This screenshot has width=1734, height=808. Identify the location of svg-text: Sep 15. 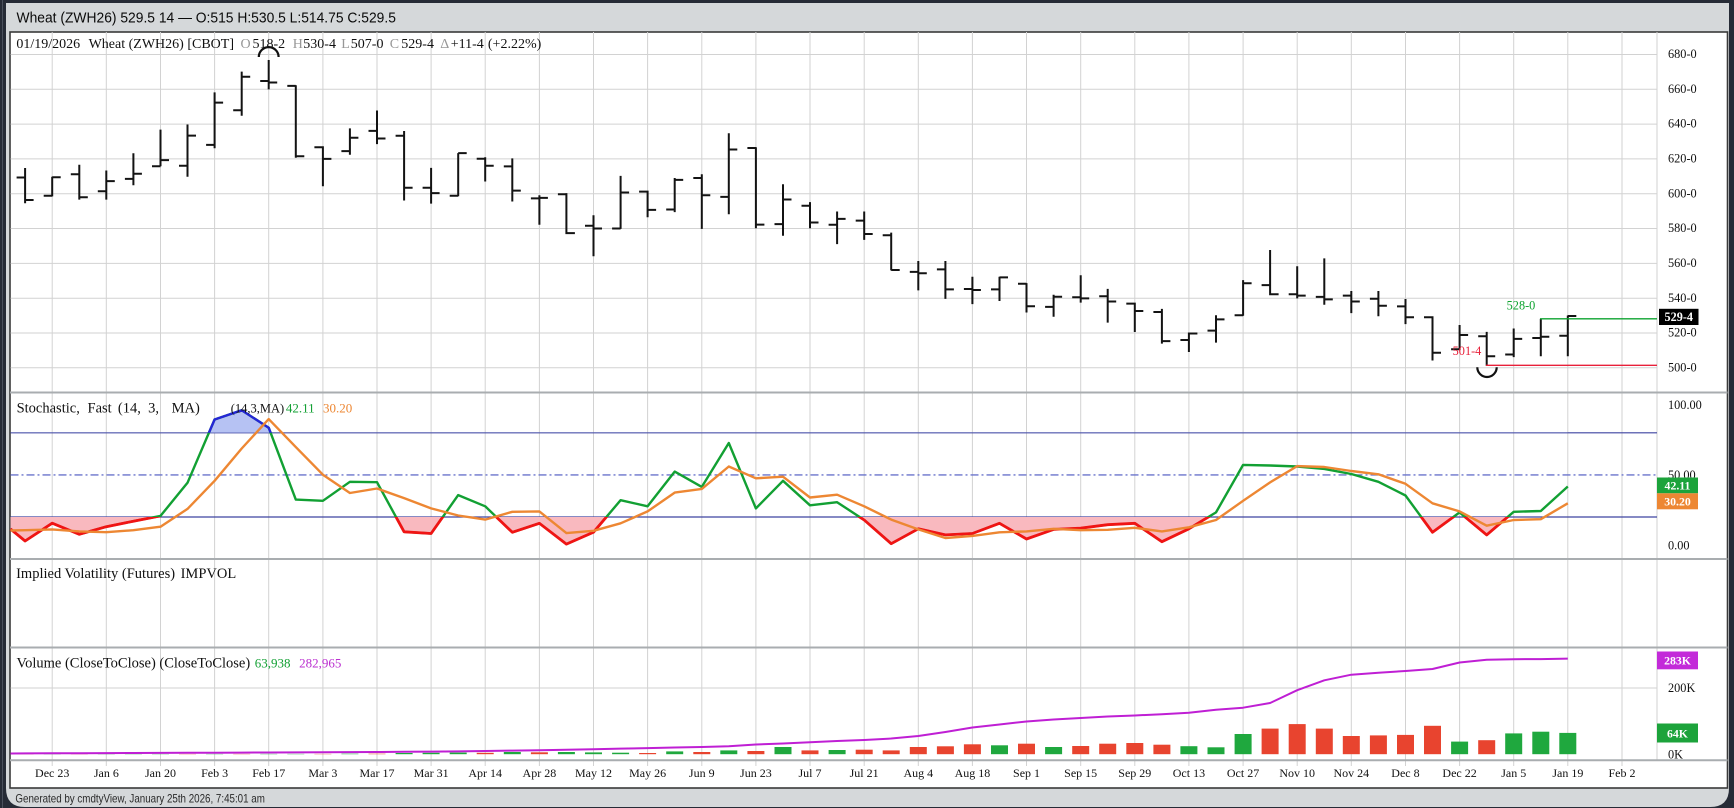
(1080, 773).